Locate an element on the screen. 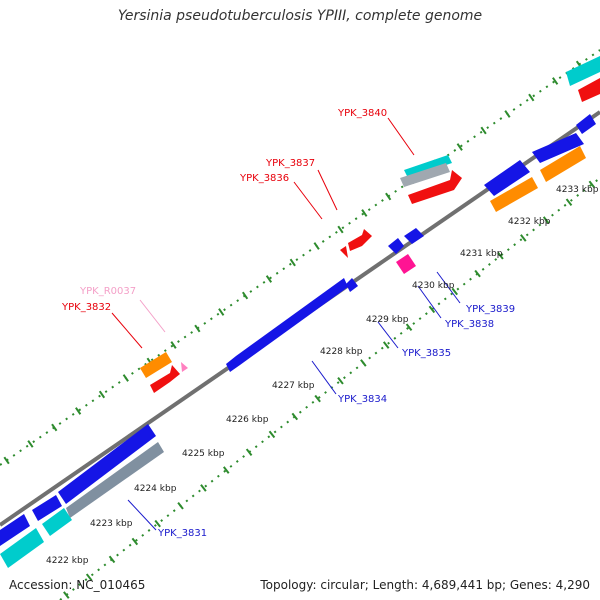  gene-label-3839: YPK_3839 is located at coordinates (490, 309).